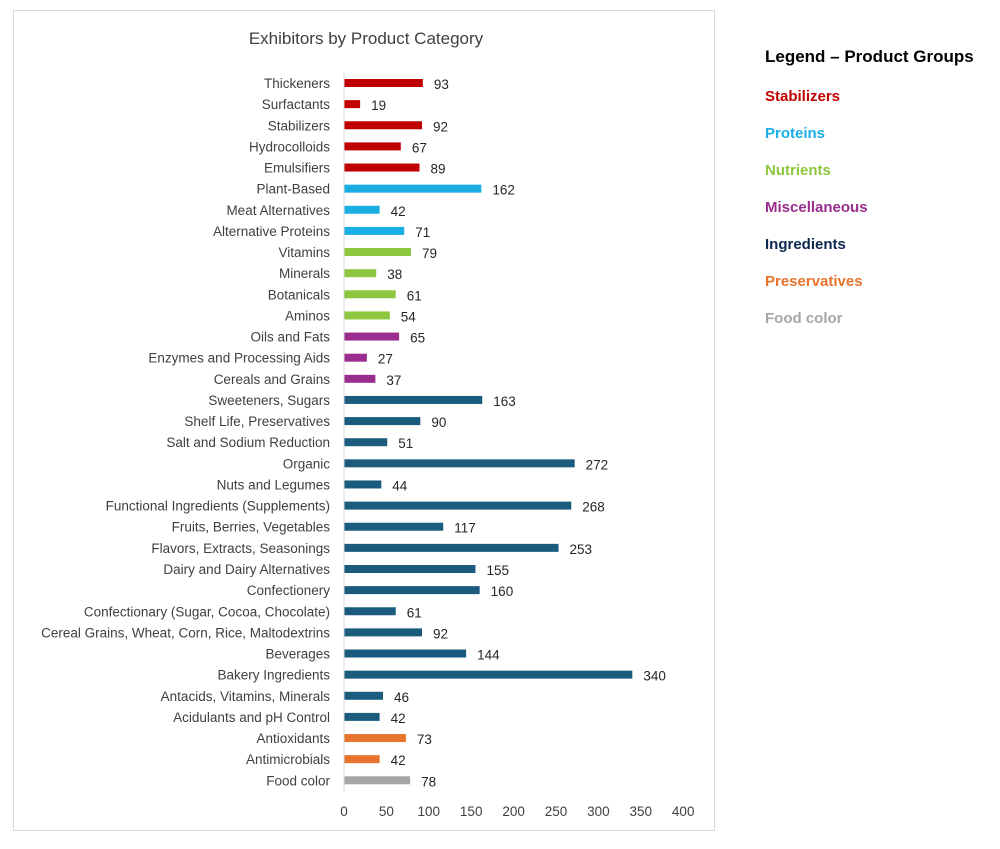 The height and width of the screenshot is (849, 1000). I want to click on value-label: 44, so click(400, 485).